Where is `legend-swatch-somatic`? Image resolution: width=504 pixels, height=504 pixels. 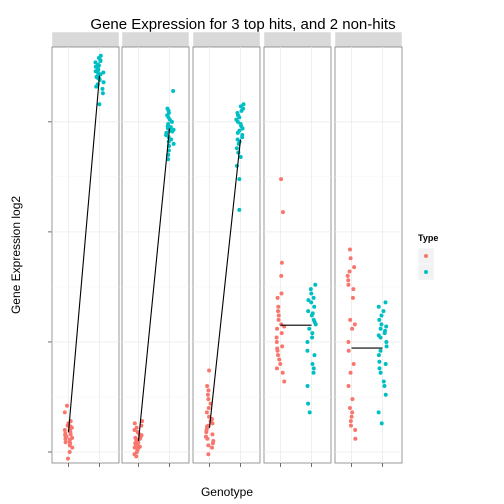
legend-swatch-somatic is located at coordinates (426, 256).